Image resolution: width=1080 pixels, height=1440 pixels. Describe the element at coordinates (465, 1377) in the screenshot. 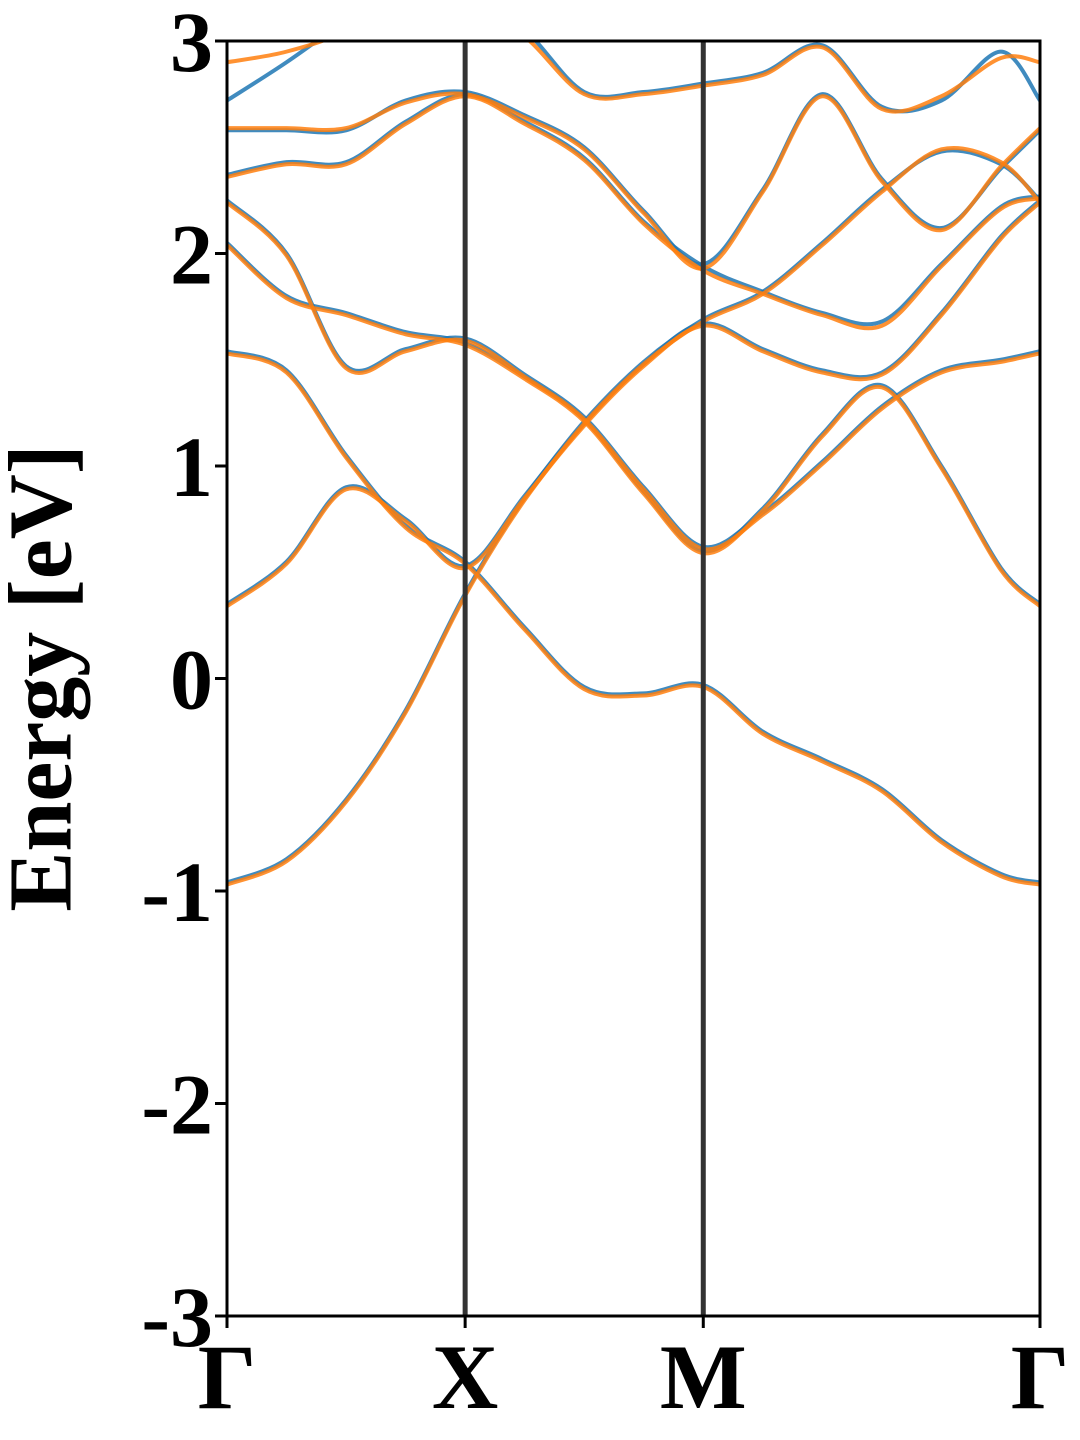

I see `x-tick-label: X` at that location.